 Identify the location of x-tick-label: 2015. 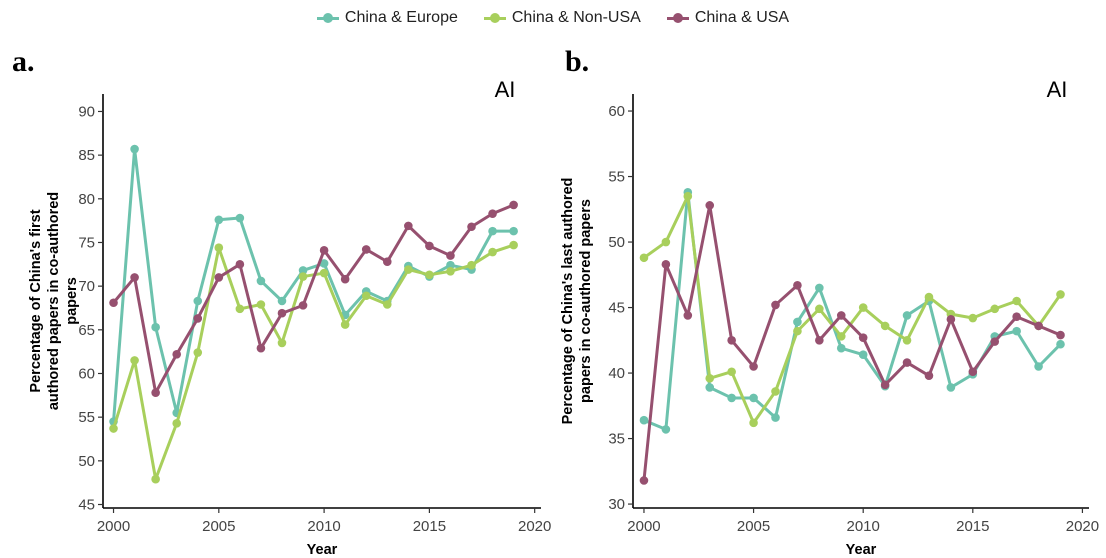
(429, 526).